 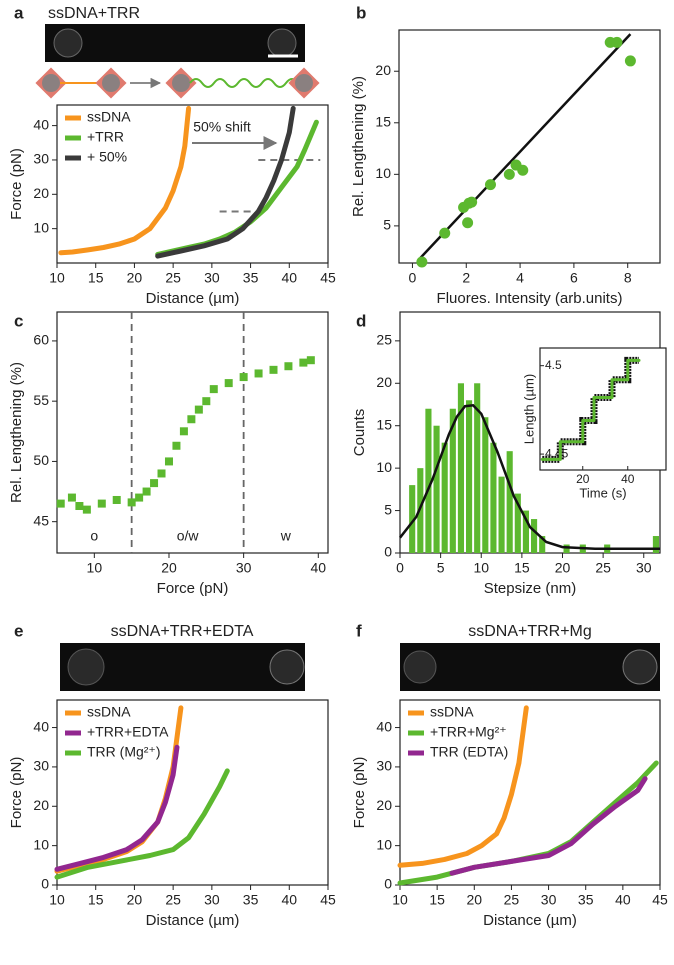 What do you see at coordinates (530, 298) in the screenshot?
I see `x-axis-label: Fluores. Intensity (arb.units)` at bounding box center [530, 298].